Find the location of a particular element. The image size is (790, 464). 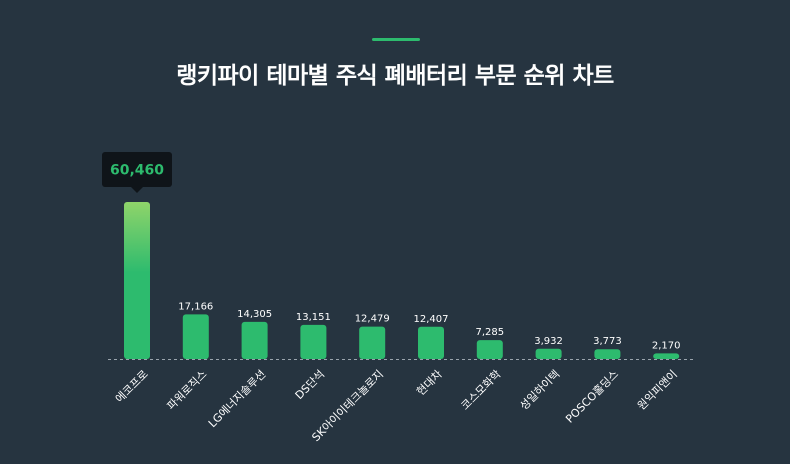

tooltip-pointer is located at coordinates (137, 190).